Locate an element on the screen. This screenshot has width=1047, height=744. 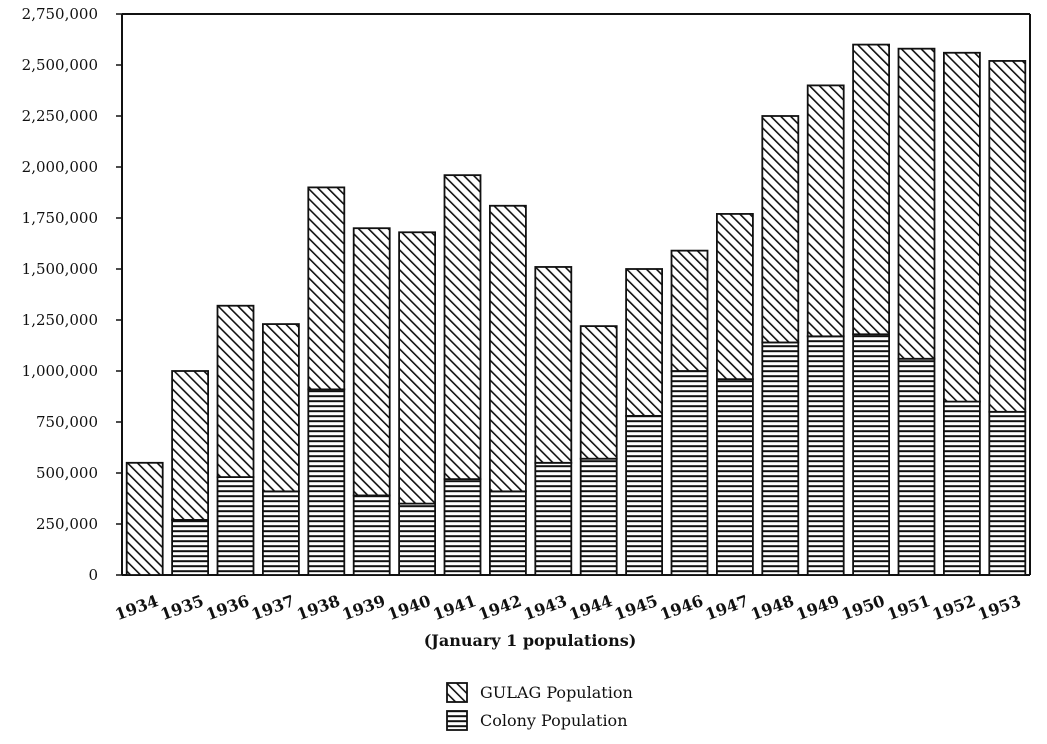
bar-gulag-1941 is located at coordinates (462, 327).